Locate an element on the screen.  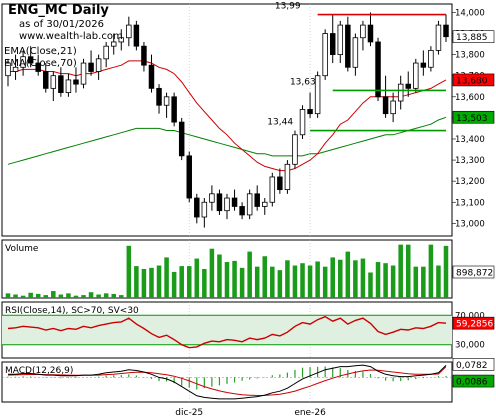
level-label-support: 13,63 is located at coordinates (303, 82).